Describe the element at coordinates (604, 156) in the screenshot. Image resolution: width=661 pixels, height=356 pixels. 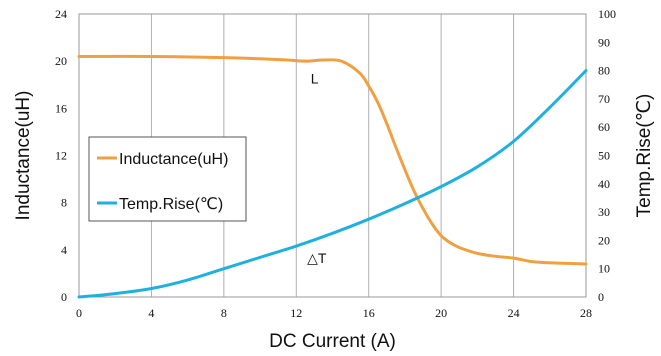
I see `y2-tick-label: 50` at that location.